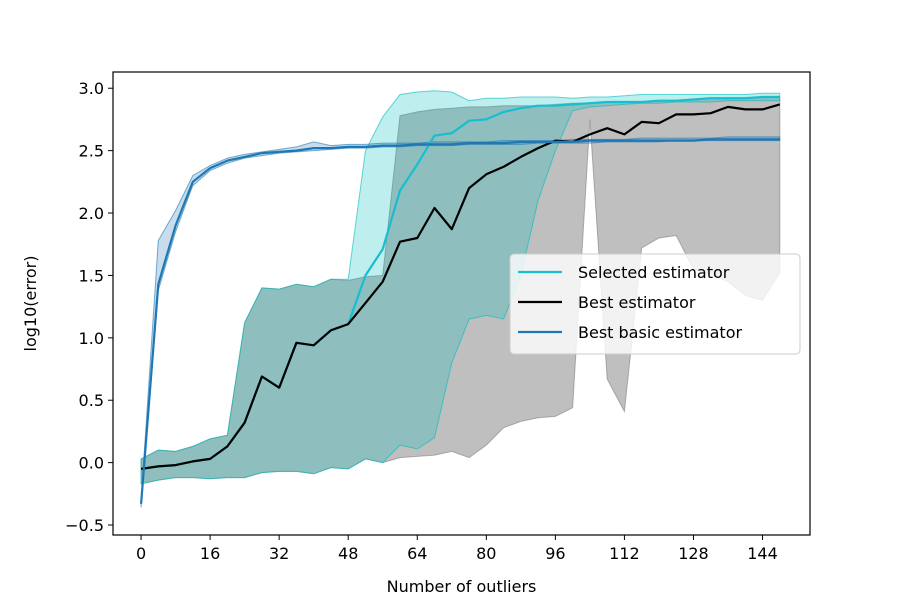 The image size is (900, 600). I want to click on x-tick-label: 64, so click(417, 553).